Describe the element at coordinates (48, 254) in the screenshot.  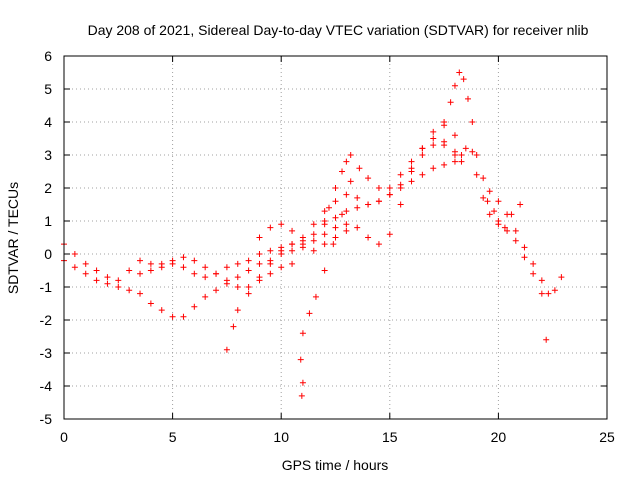
I see `y-tick-label: 0` at that location.